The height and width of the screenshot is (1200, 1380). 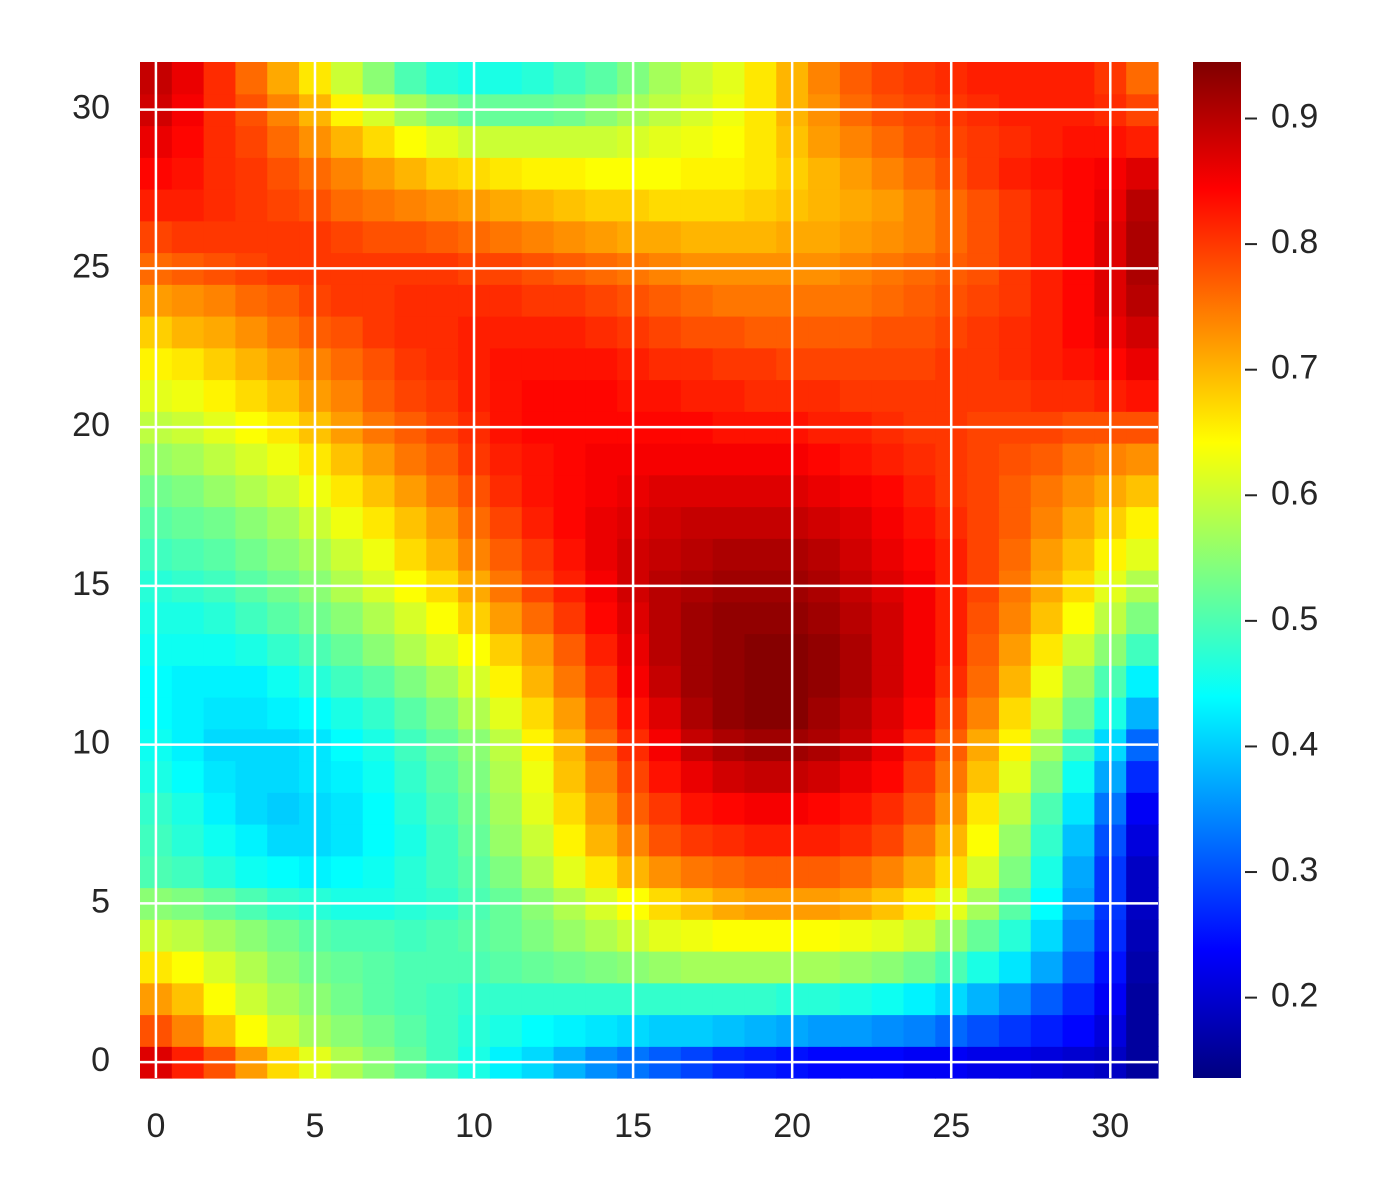 What do you see at coordinates (315, 1126) in the screenshot?
I see `x-tick-label: 5` at bounding box center [315, 1126].